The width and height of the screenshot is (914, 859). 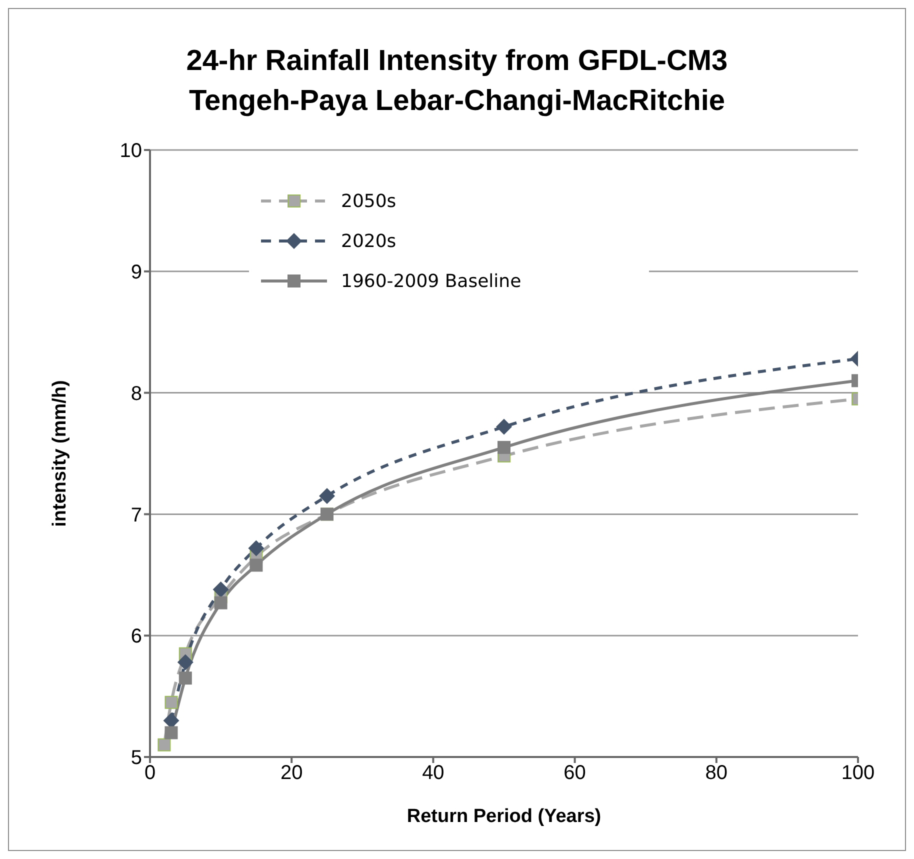 I want to click on y-tick-label: 6, so click(x=136, y=637).